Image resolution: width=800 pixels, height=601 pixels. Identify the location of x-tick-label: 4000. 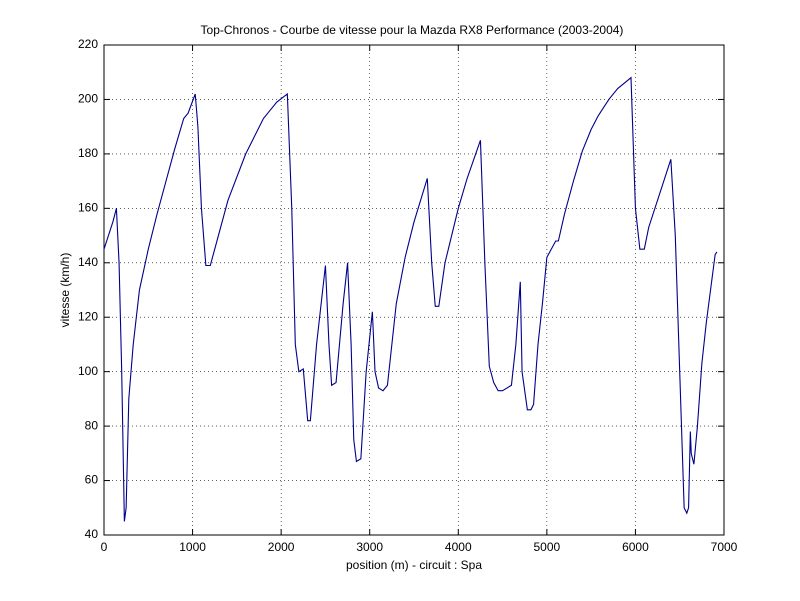
(458, 547).